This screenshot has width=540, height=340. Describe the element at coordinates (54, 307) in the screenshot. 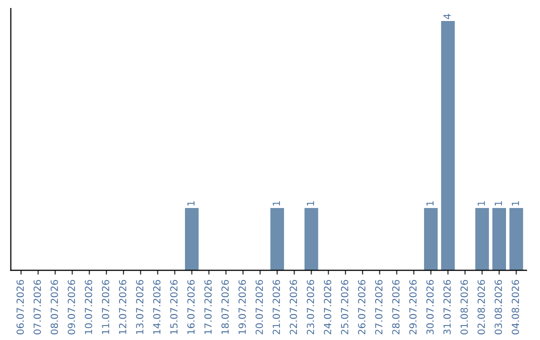

I see `x-tick-label: 08.07.2026` at that location.